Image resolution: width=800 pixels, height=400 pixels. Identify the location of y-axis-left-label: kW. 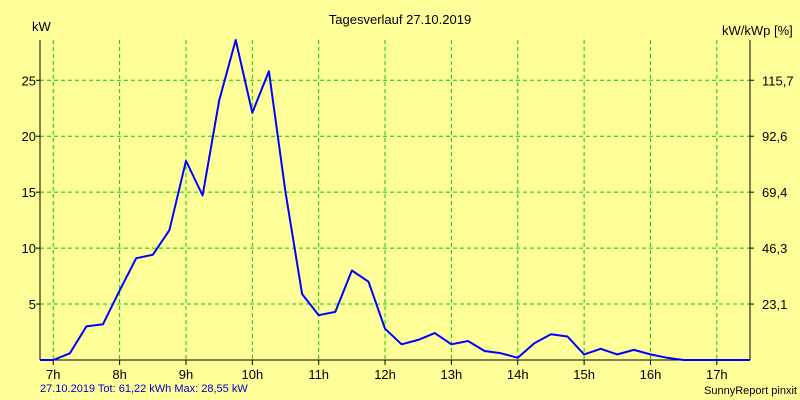
(42, 26).